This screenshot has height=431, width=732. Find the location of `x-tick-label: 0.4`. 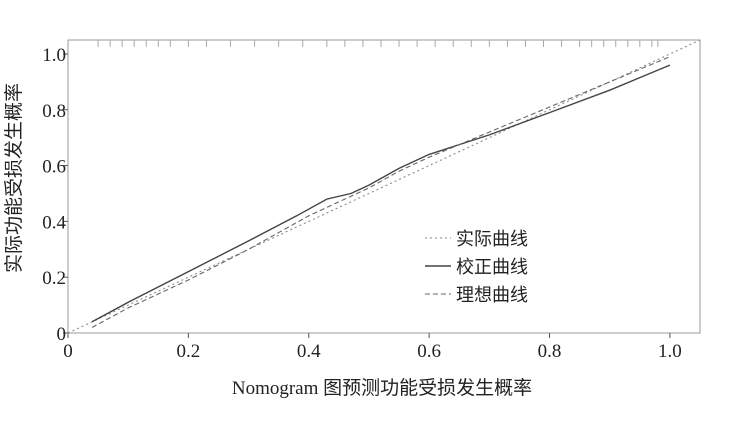

x-tick-label: 0.4 is located at coordinates (309, 351).